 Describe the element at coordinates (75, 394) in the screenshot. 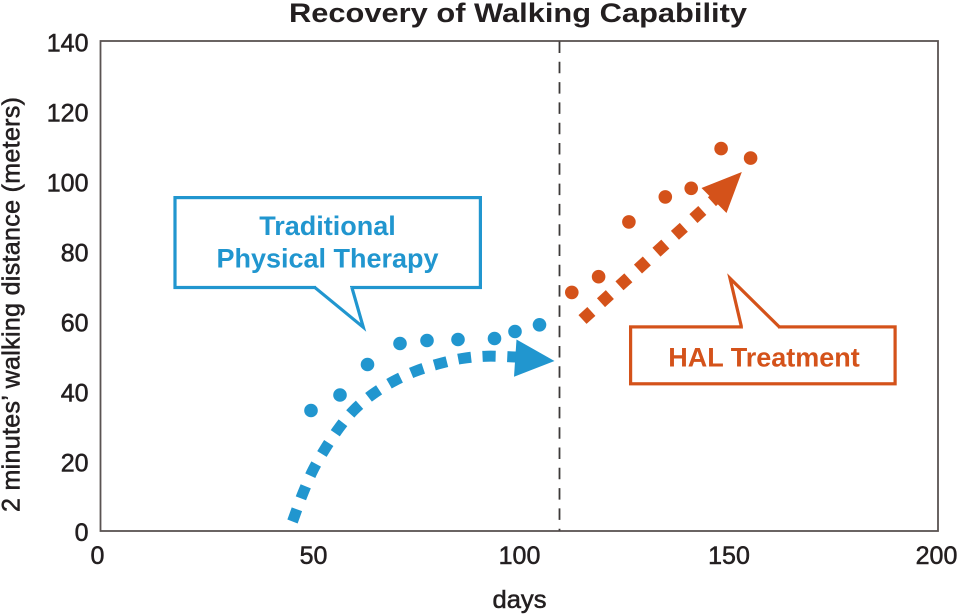

I see `svg-text: 40` at that location.